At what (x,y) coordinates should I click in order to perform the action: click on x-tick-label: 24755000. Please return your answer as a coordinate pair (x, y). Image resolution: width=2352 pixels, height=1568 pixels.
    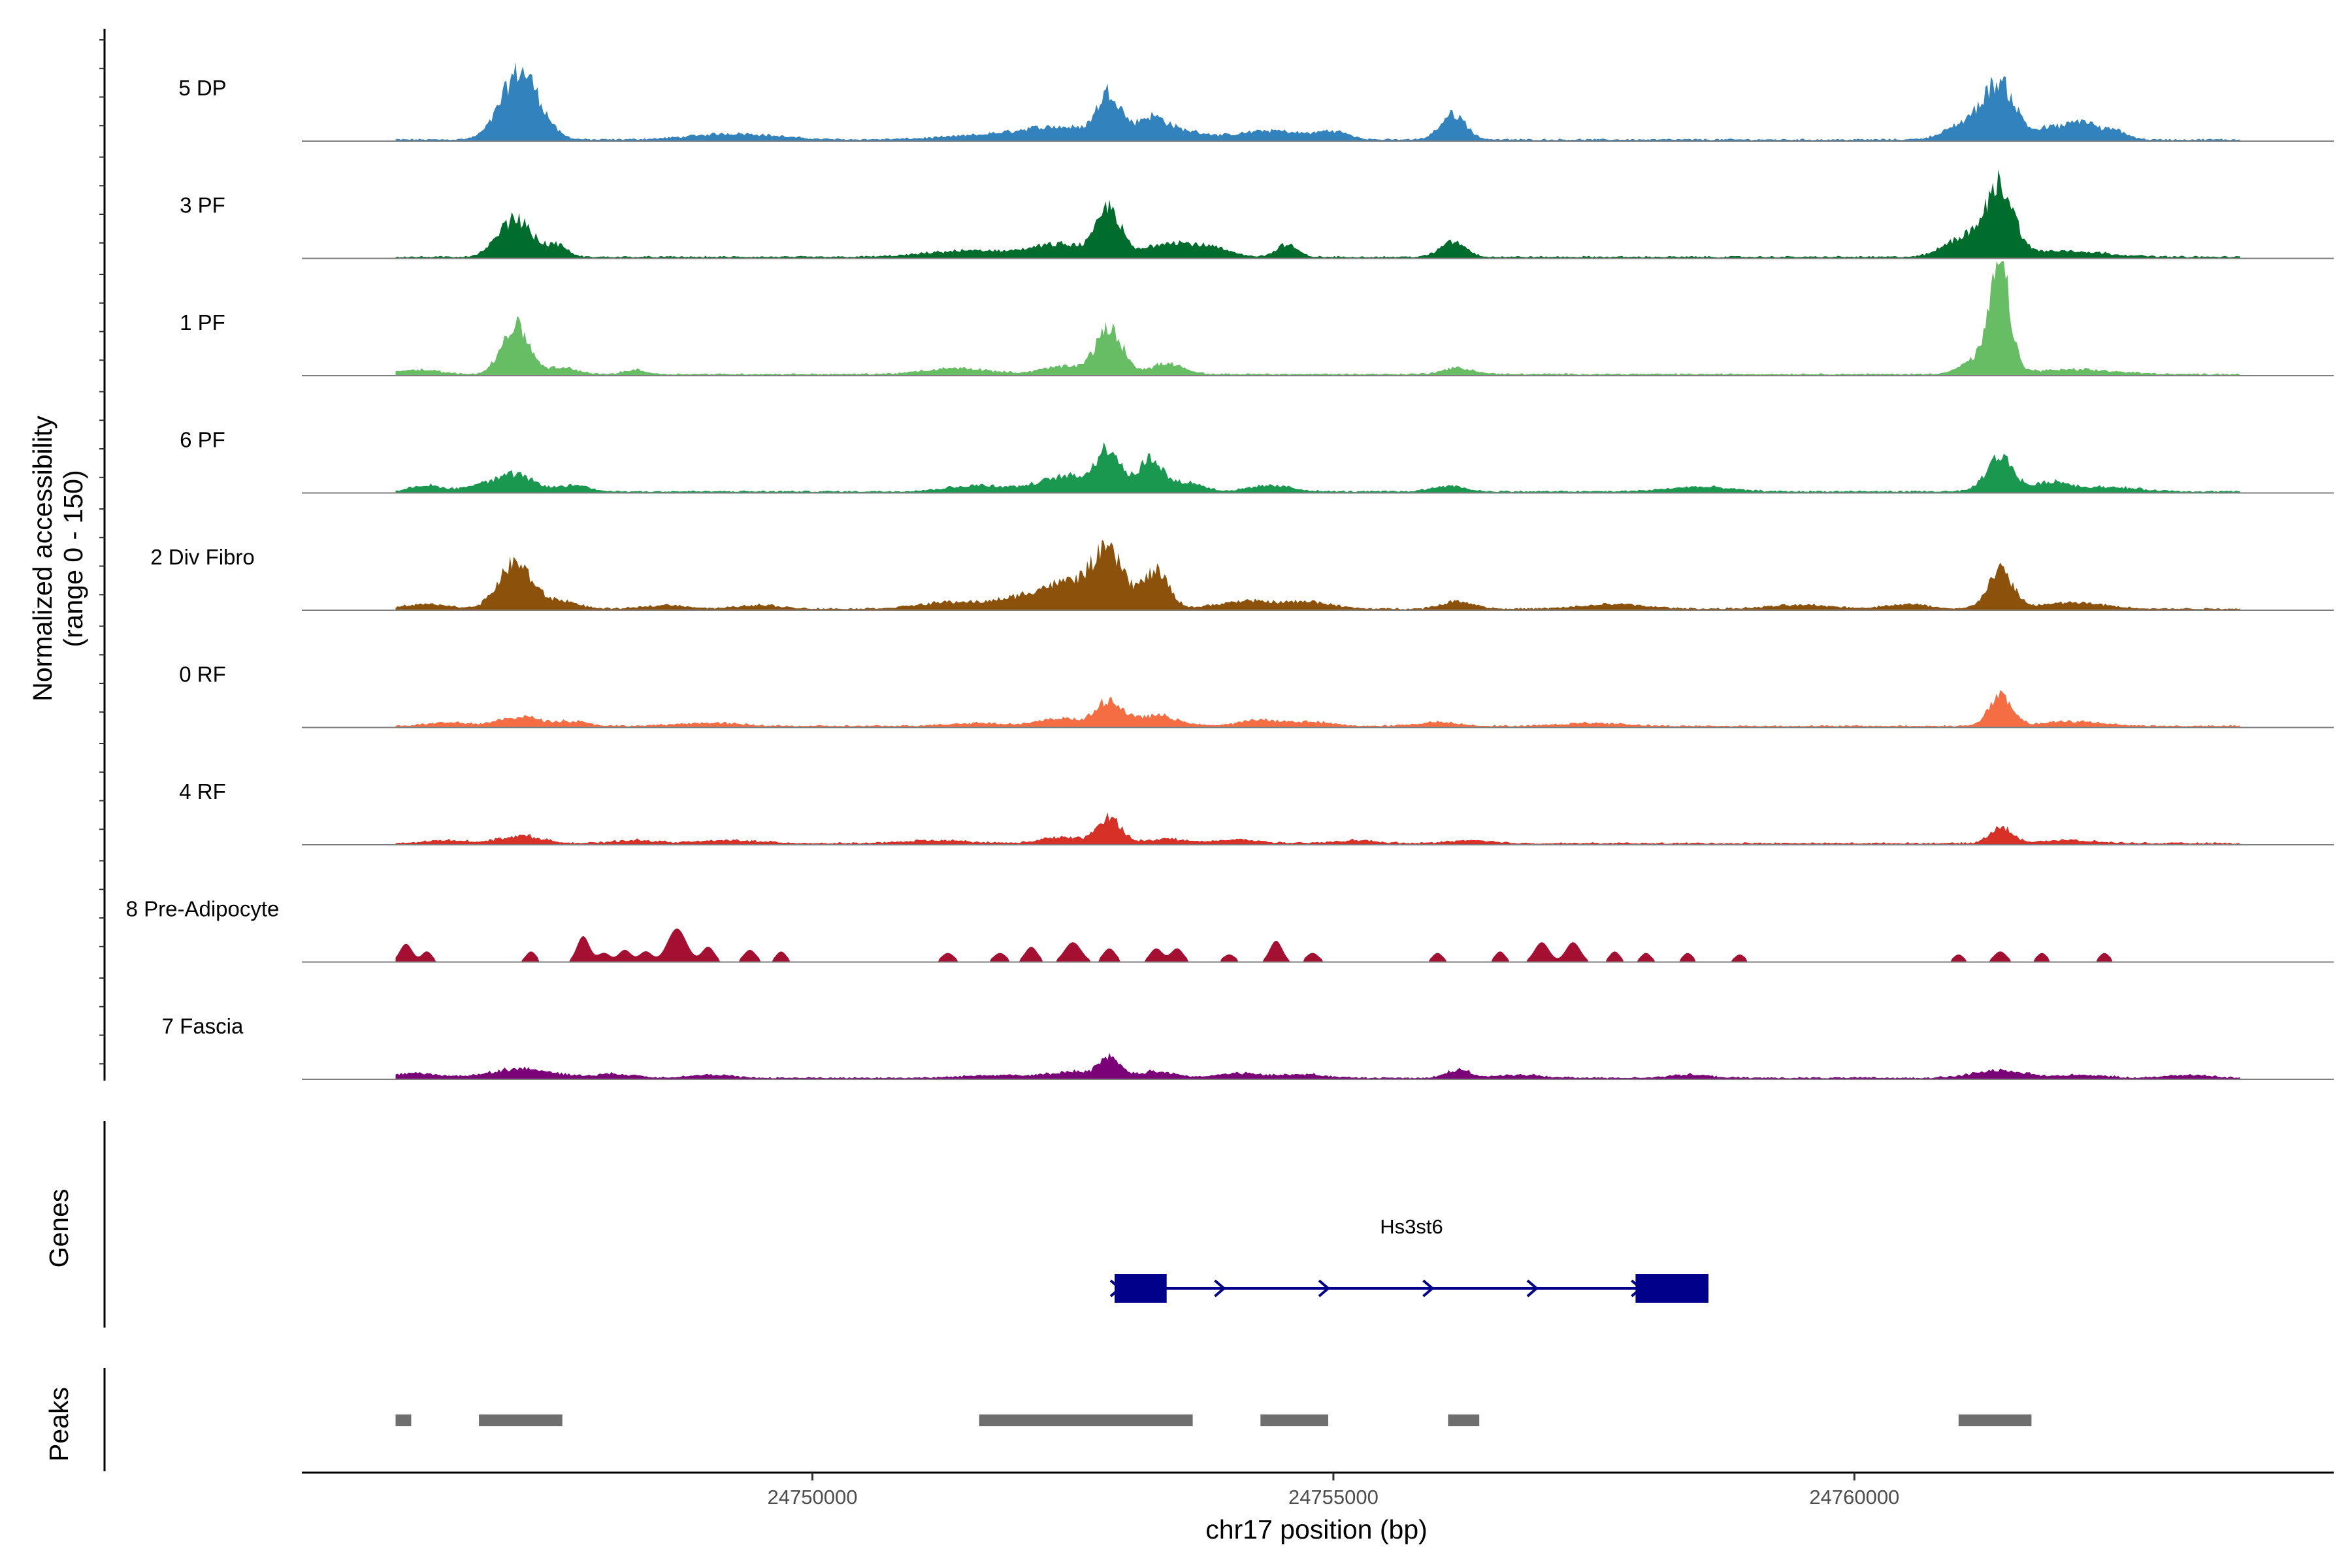
    Looking at the image, I should click on (1333, 1497).